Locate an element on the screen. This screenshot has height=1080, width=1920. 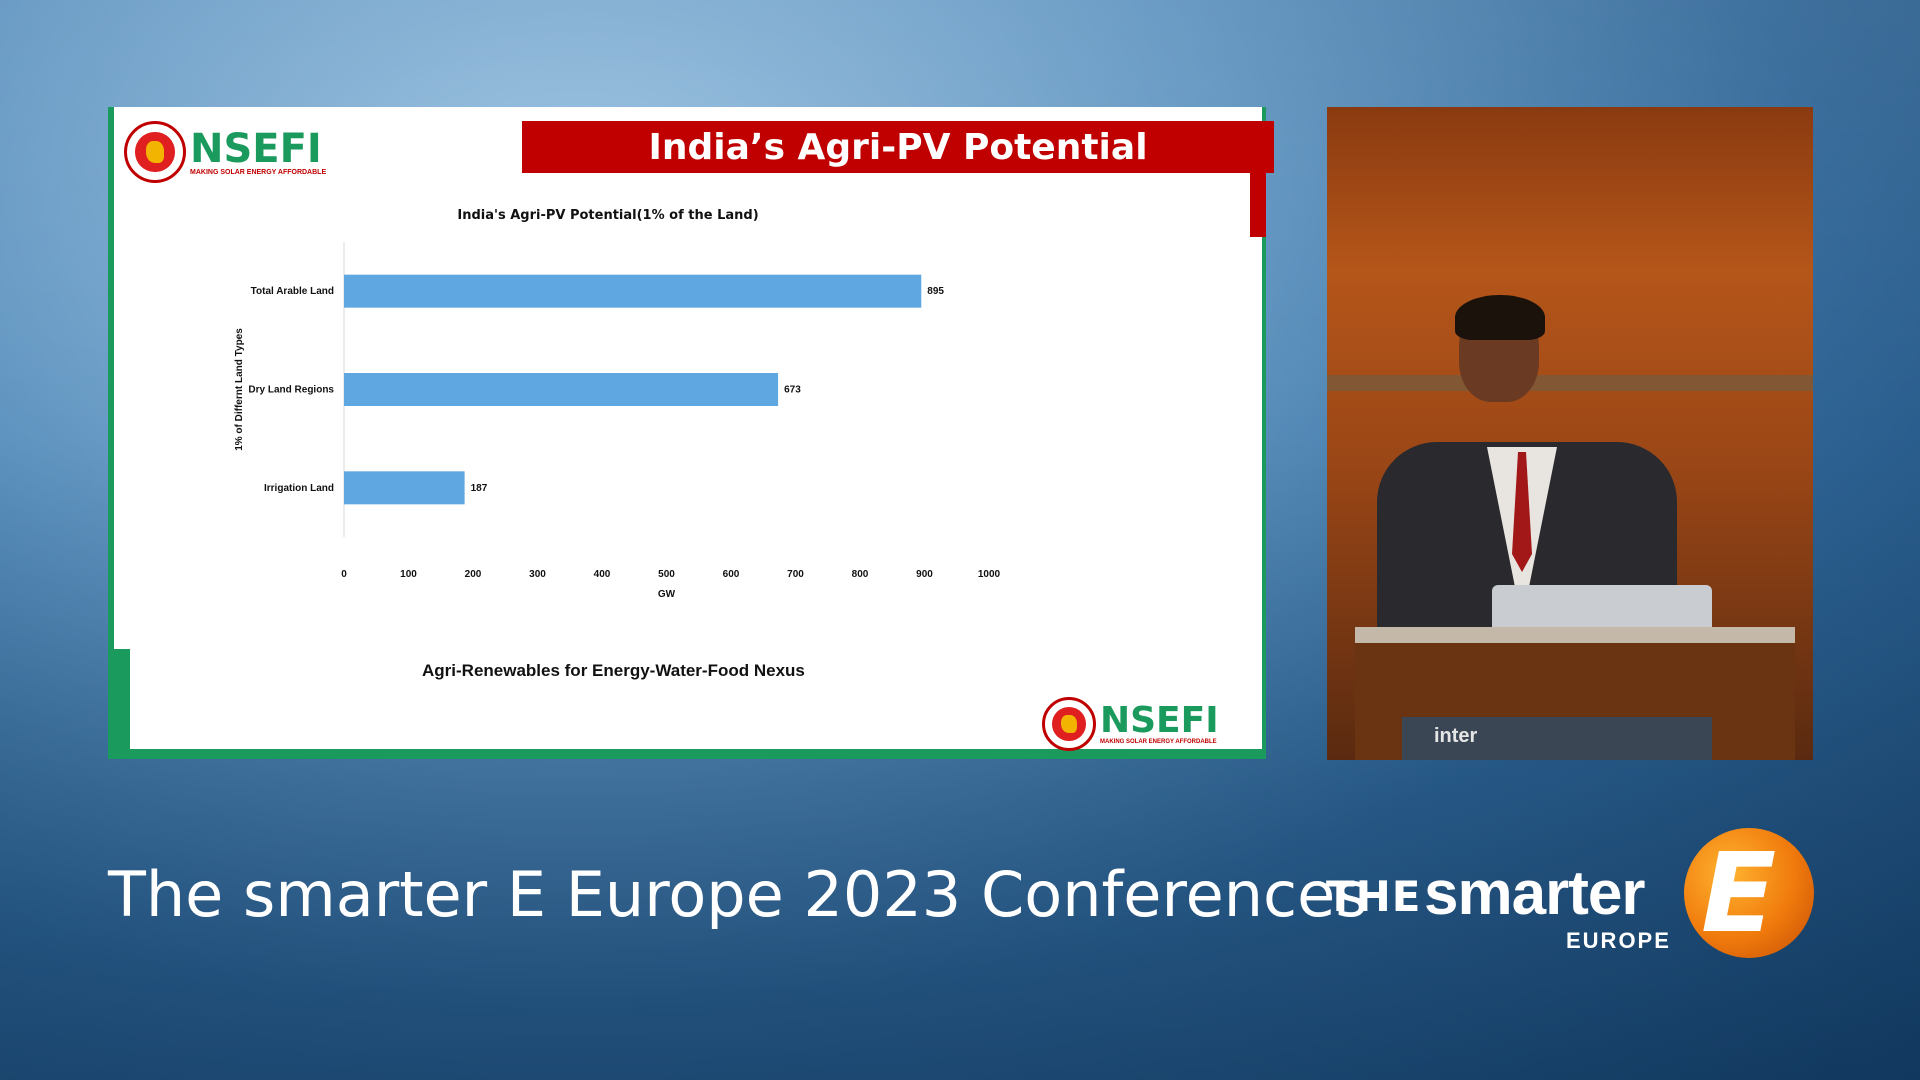
category-label: Dry Land Regions is located at coordinates (291, 390).